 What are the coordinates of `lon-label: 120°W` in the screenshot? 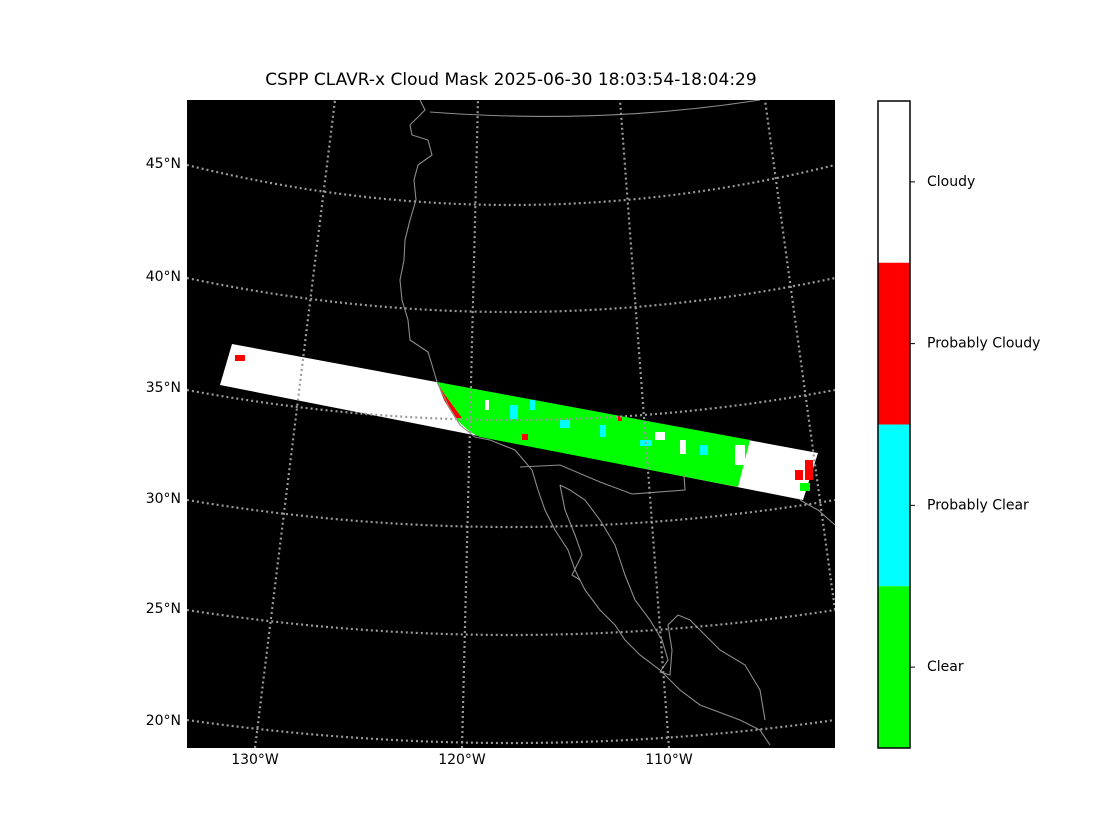 It's located at (462, 760).